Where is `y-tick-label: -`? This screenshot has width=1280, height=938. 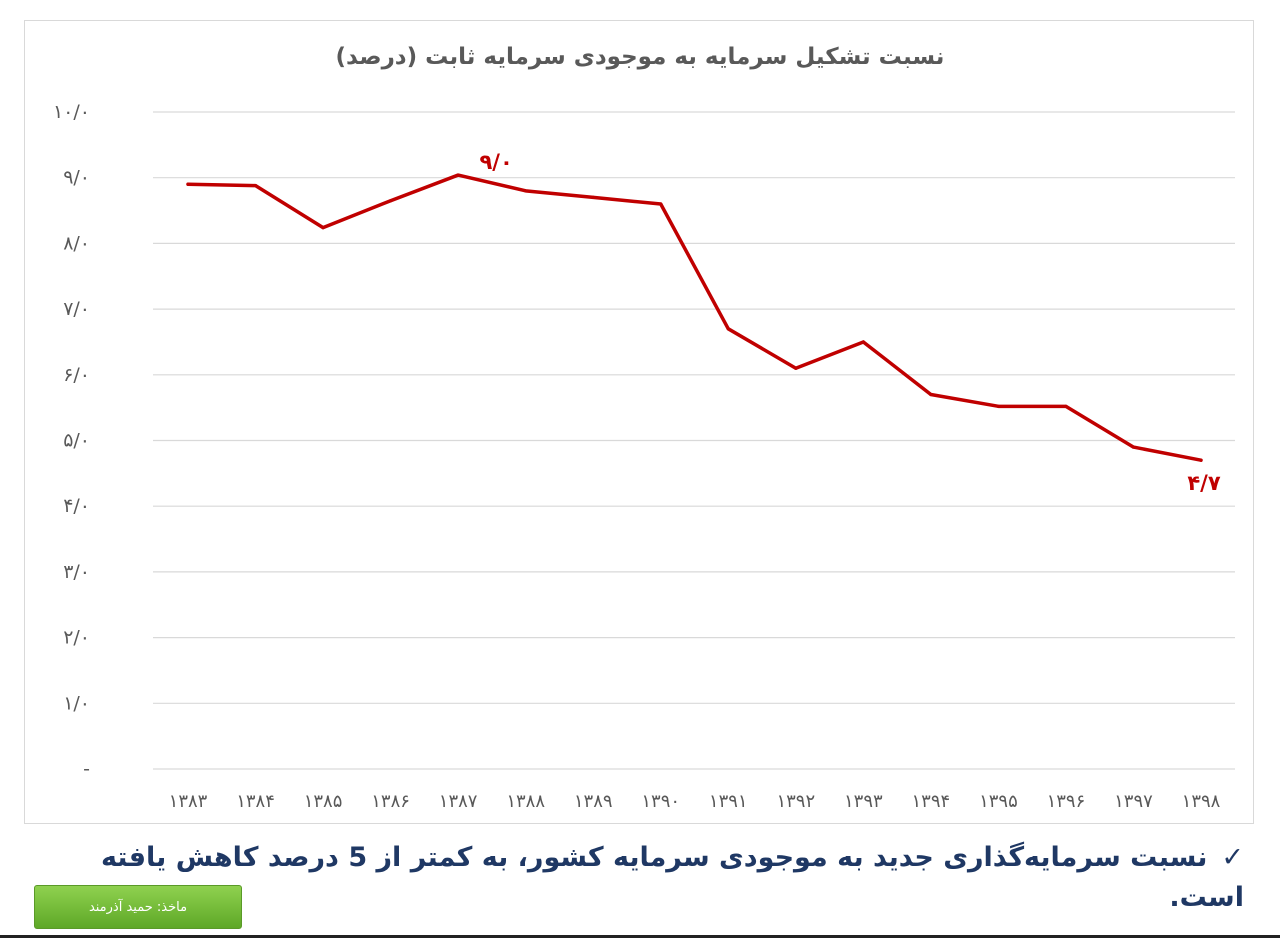
y-tick-label: - is located at coordinates (86, 769).